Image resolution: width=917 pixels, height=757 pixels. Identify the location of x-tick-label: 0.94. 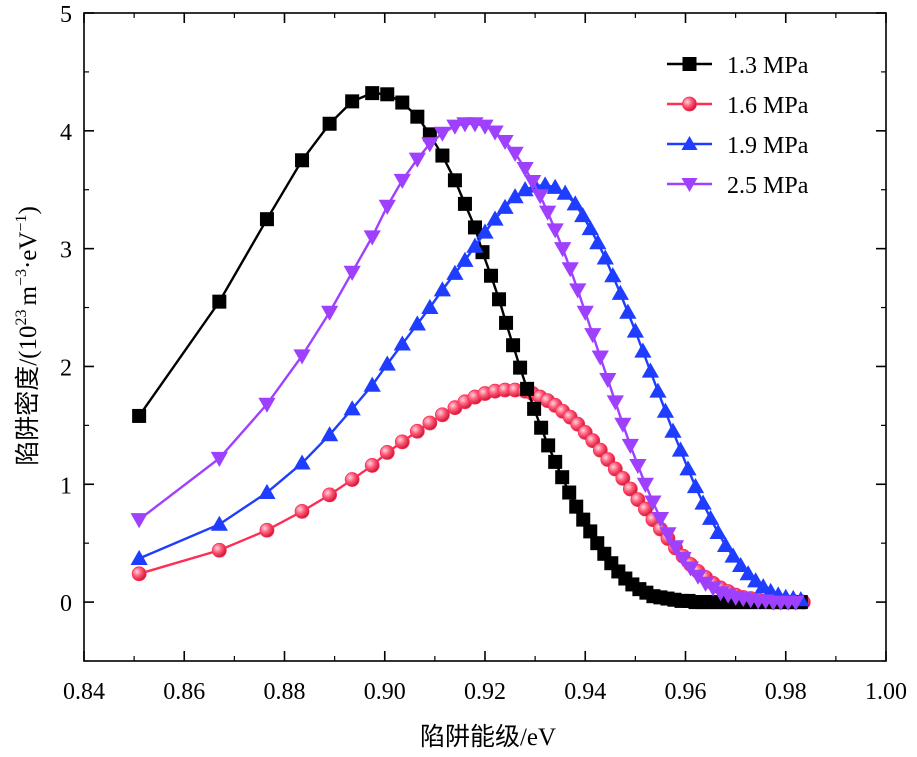
(585, 692).